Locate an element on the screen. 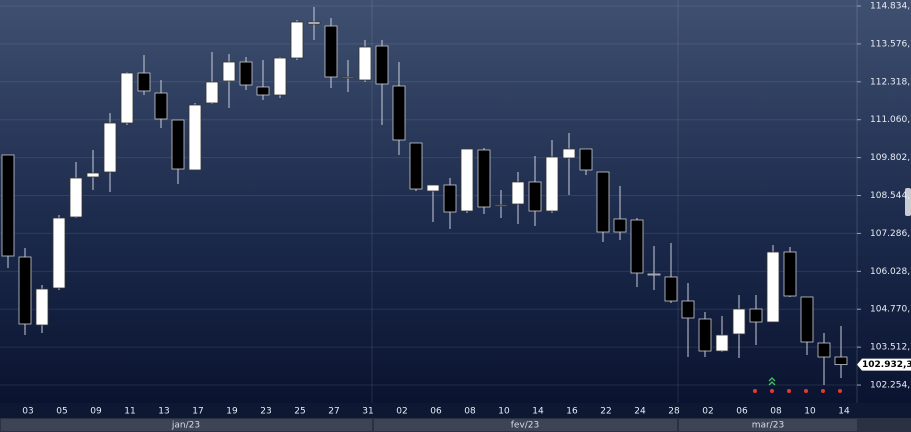  x-tick-label: 23 is located at coordinates (265, 412).